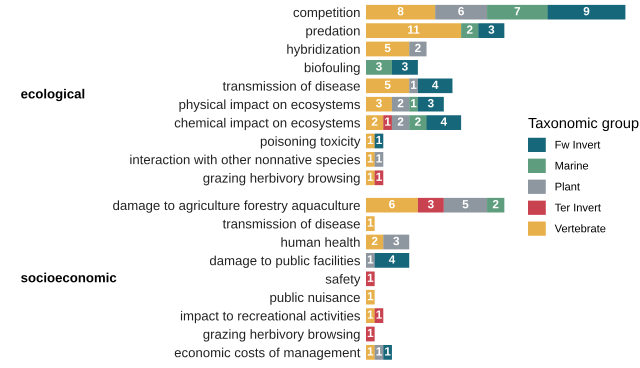  Describe the element at coordinates (583, 124) in the screenshot. I see `legend-title: Taxonomic group` at that location.